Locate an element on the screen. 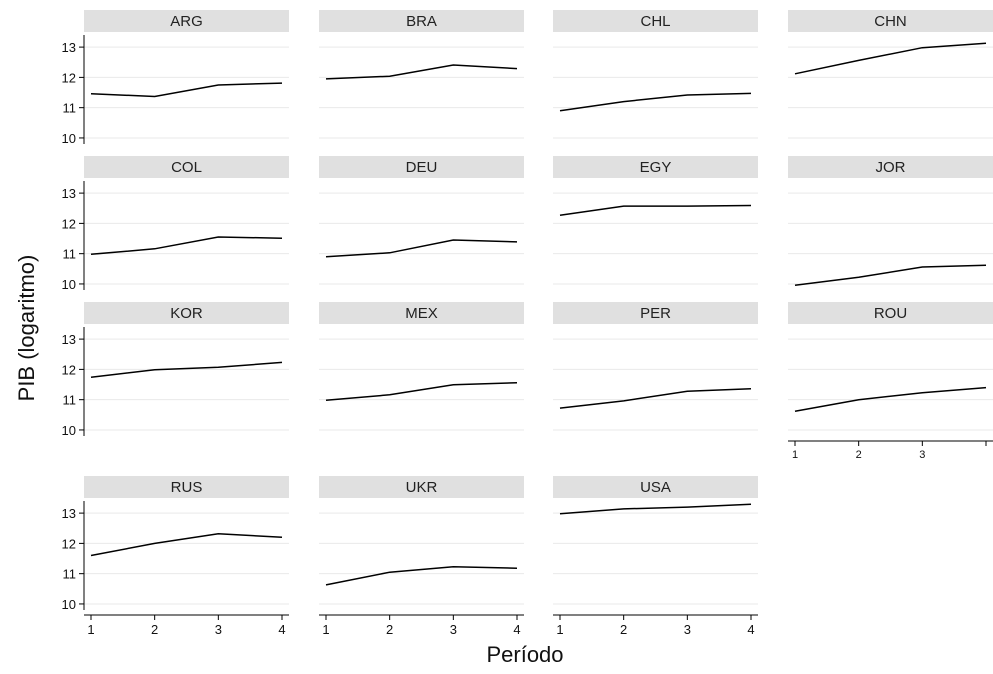 Image resolution: width=993 pixels, height=674 pixels. panel-title: UKR is located at coordinates (422, 487).